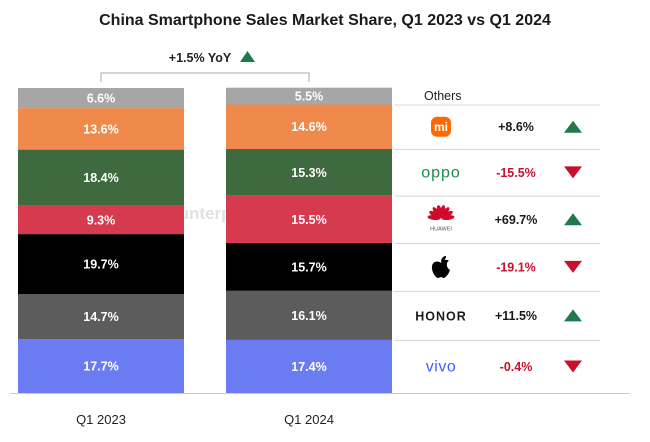 This screenshot has width=650, height=442. What do you see at coordinates (205, 77) in the screenshot?
I see `yoy-bracket` at bounding box center [205, 77].